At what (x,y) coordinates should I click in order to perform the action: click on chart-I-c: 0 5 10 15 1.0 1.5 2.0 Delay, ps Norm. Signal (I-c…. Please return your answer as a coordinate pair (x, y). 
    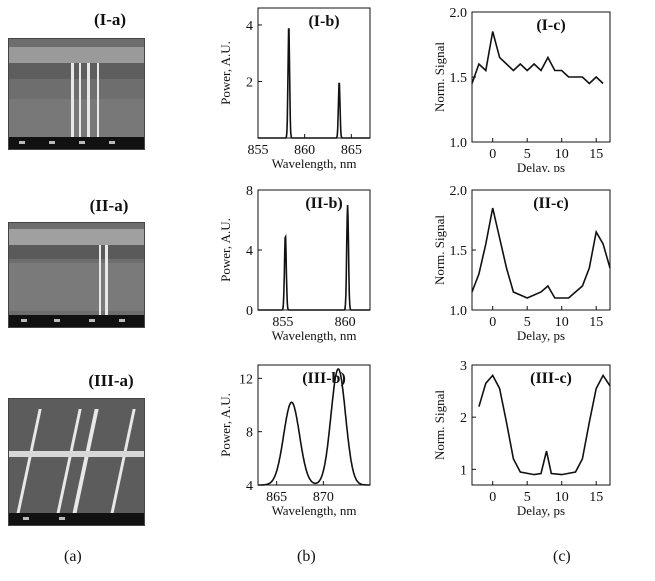
    Looking at the image, I should click on (521, 89).